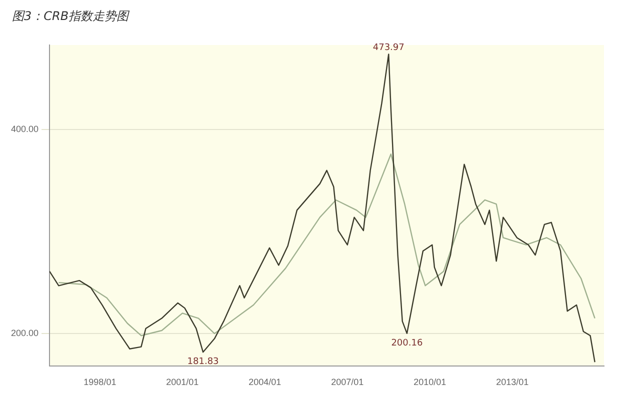 The image size is (640, 407). Describe the element at coordinates (24, 129) in the screenshot. I see `y-tick-label: 400.00` at that location.